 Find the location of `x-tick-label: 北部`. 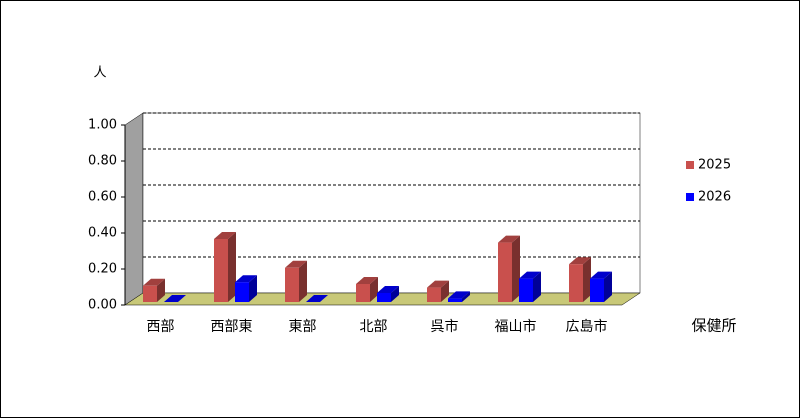

x-tick-label: 北部 is located at coordinates (374, 327).